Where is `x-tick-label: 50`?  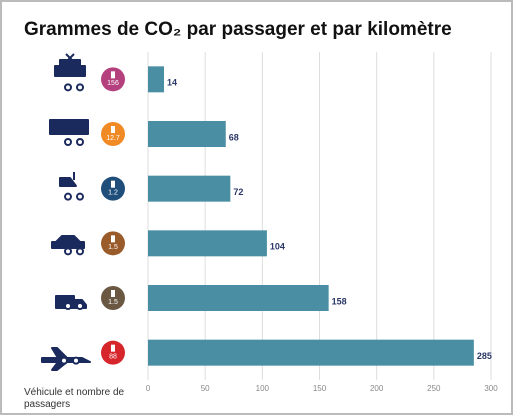 x-tick-label: 50 is located at coordinates (205, 388).